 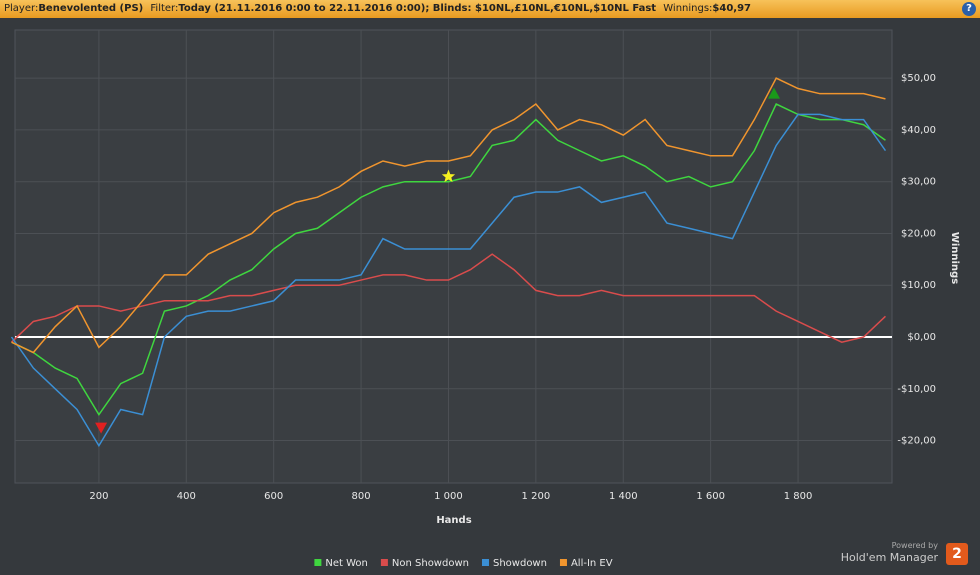 What do you see at coordinates (536, 496) in the screenshot?
I see `x-tick-label: 1 200` at bounding box center [536, 496].